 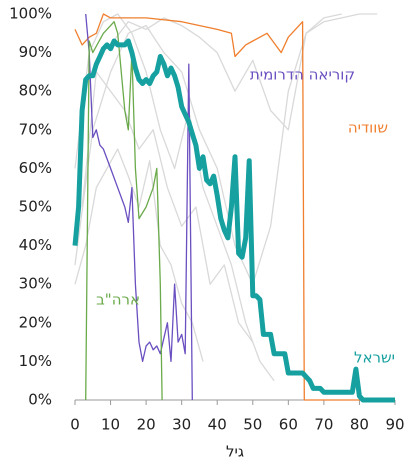 What do you see at coordinates (118, 300) in the screenshot?
I see `series-label: ארה"ב` at bounding box center [118, 300].